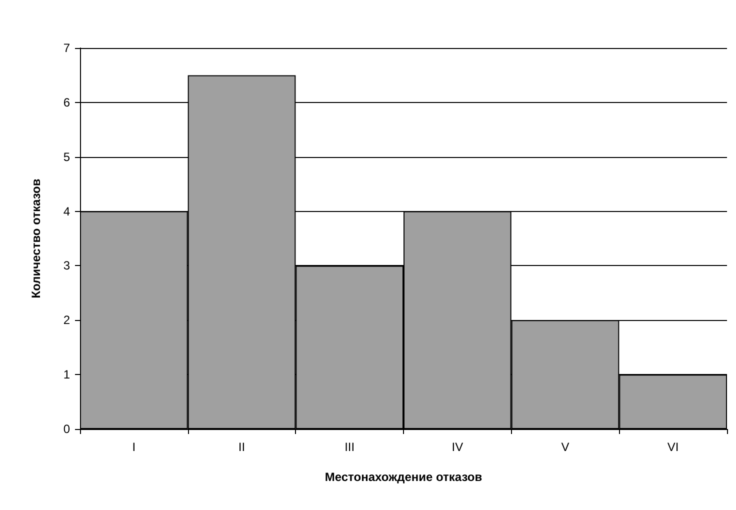 This screenshot has height=510, width=736. I want to click on y-tick-label: 2, so click(66, 320).